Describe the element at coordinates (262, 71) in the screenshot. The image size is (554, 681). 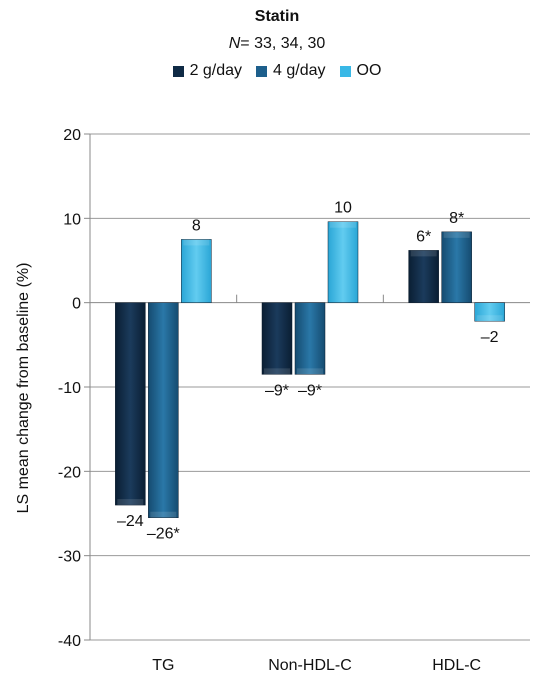
I see `legend-swatch-4g` at that location.